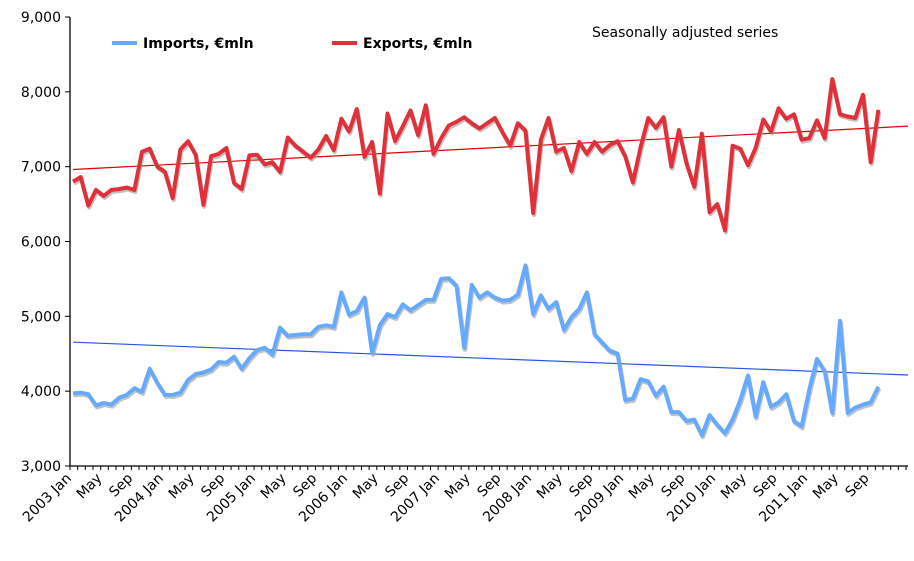  I want to click on y-tick-label: 4,000, so click(41, 392).